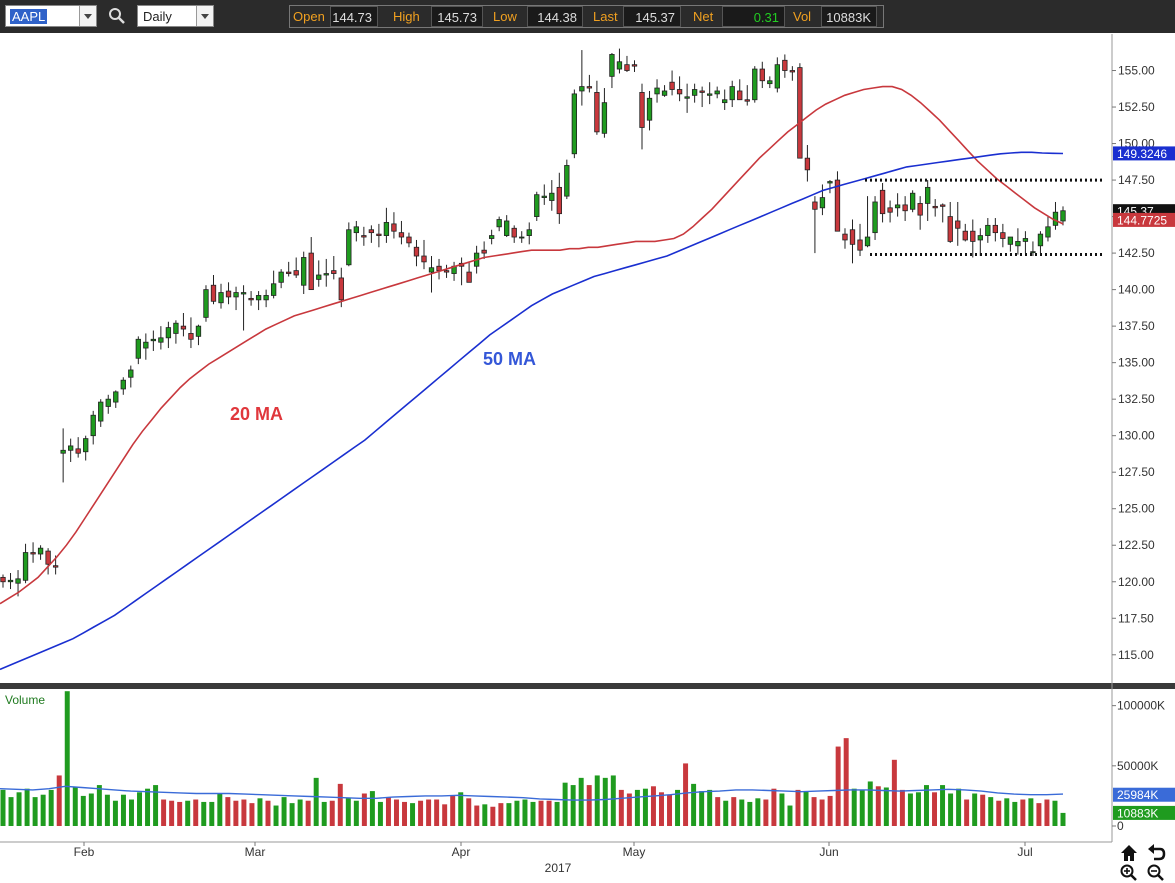 Image resolution: width=1175 pixels, height=883 pixels. Describe the element at coordinates (1129, 873) in the screenshot. I see `zoom-in-icon` at that location.